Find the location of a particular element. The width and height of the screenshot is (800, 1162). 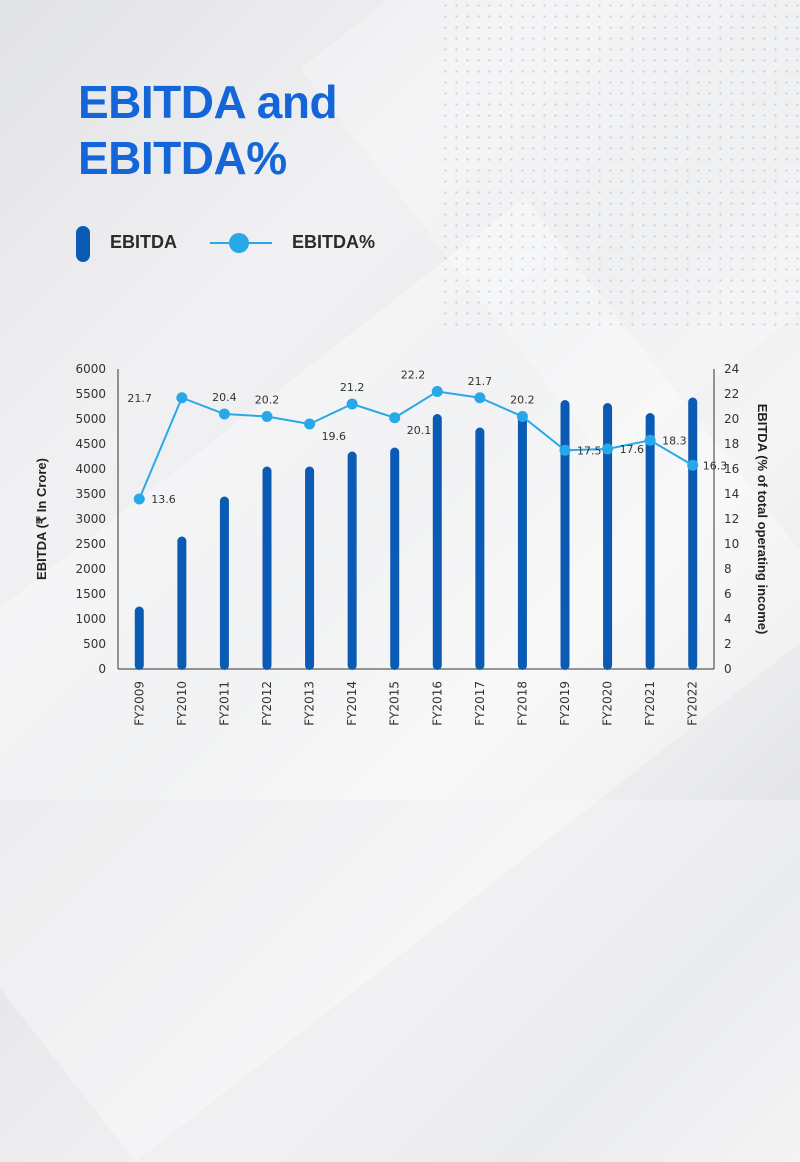

data-label-ebitda-percent: 20.4 is located at coordinates (224, 397).